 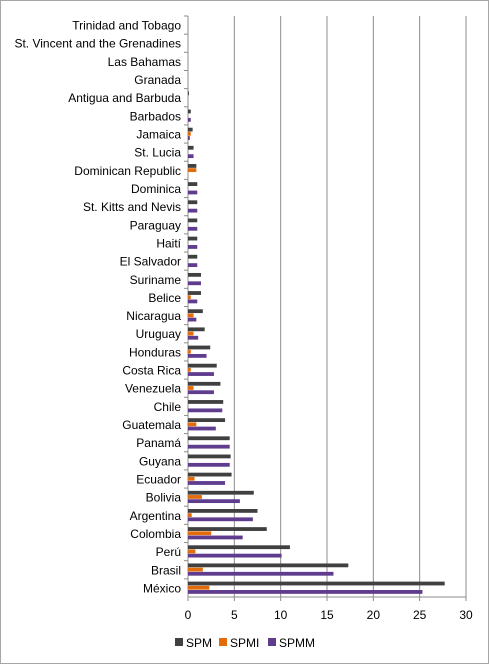 What do you see at coordinates (297, 643) in the screenshot?
I see `legend-label: SPMM` at bounding box center [297, 643].